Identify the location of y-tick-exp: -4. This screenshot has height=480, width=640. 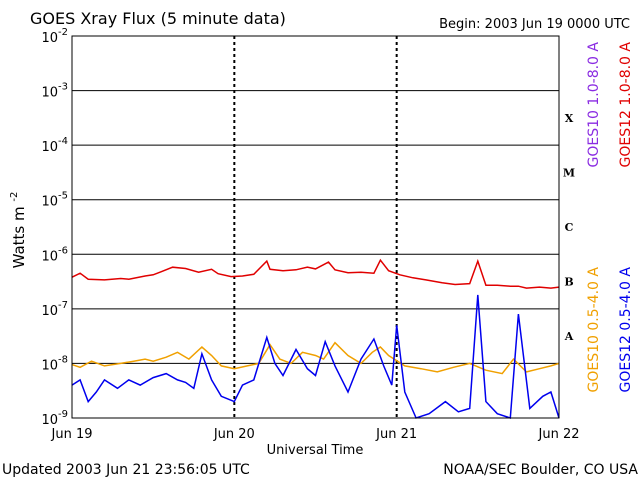
(63, 141).